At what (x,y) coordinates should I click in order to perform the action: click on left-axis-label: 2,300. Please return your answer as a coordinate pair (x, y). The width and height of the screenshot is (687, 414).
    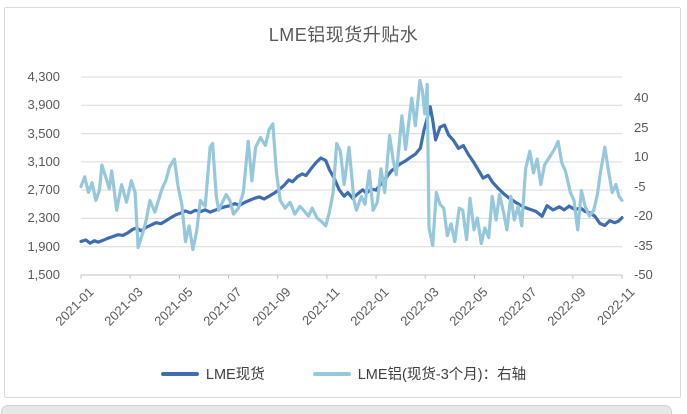
    Looking at the image, I should click on (43, 218).